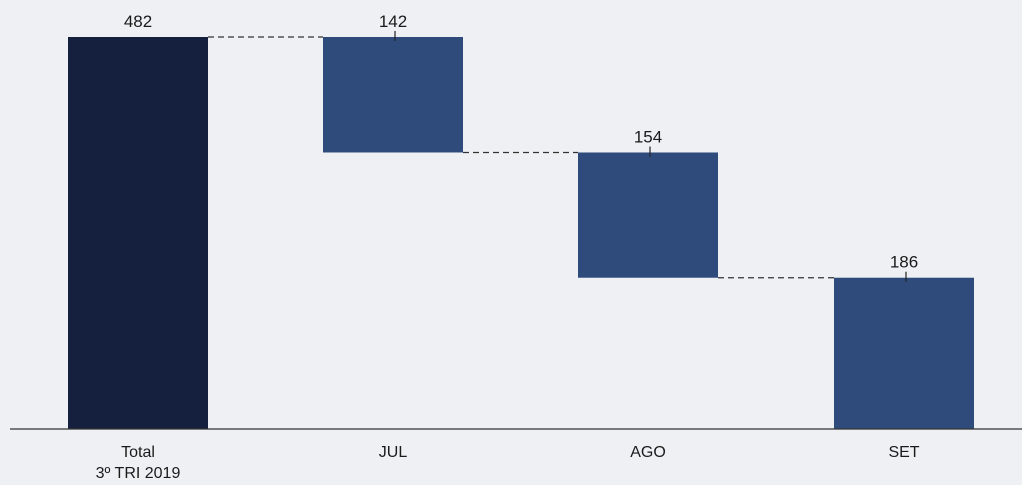 The image size is (1022, 485). I want to click on category-label-1: JUL, so click(393, 452).